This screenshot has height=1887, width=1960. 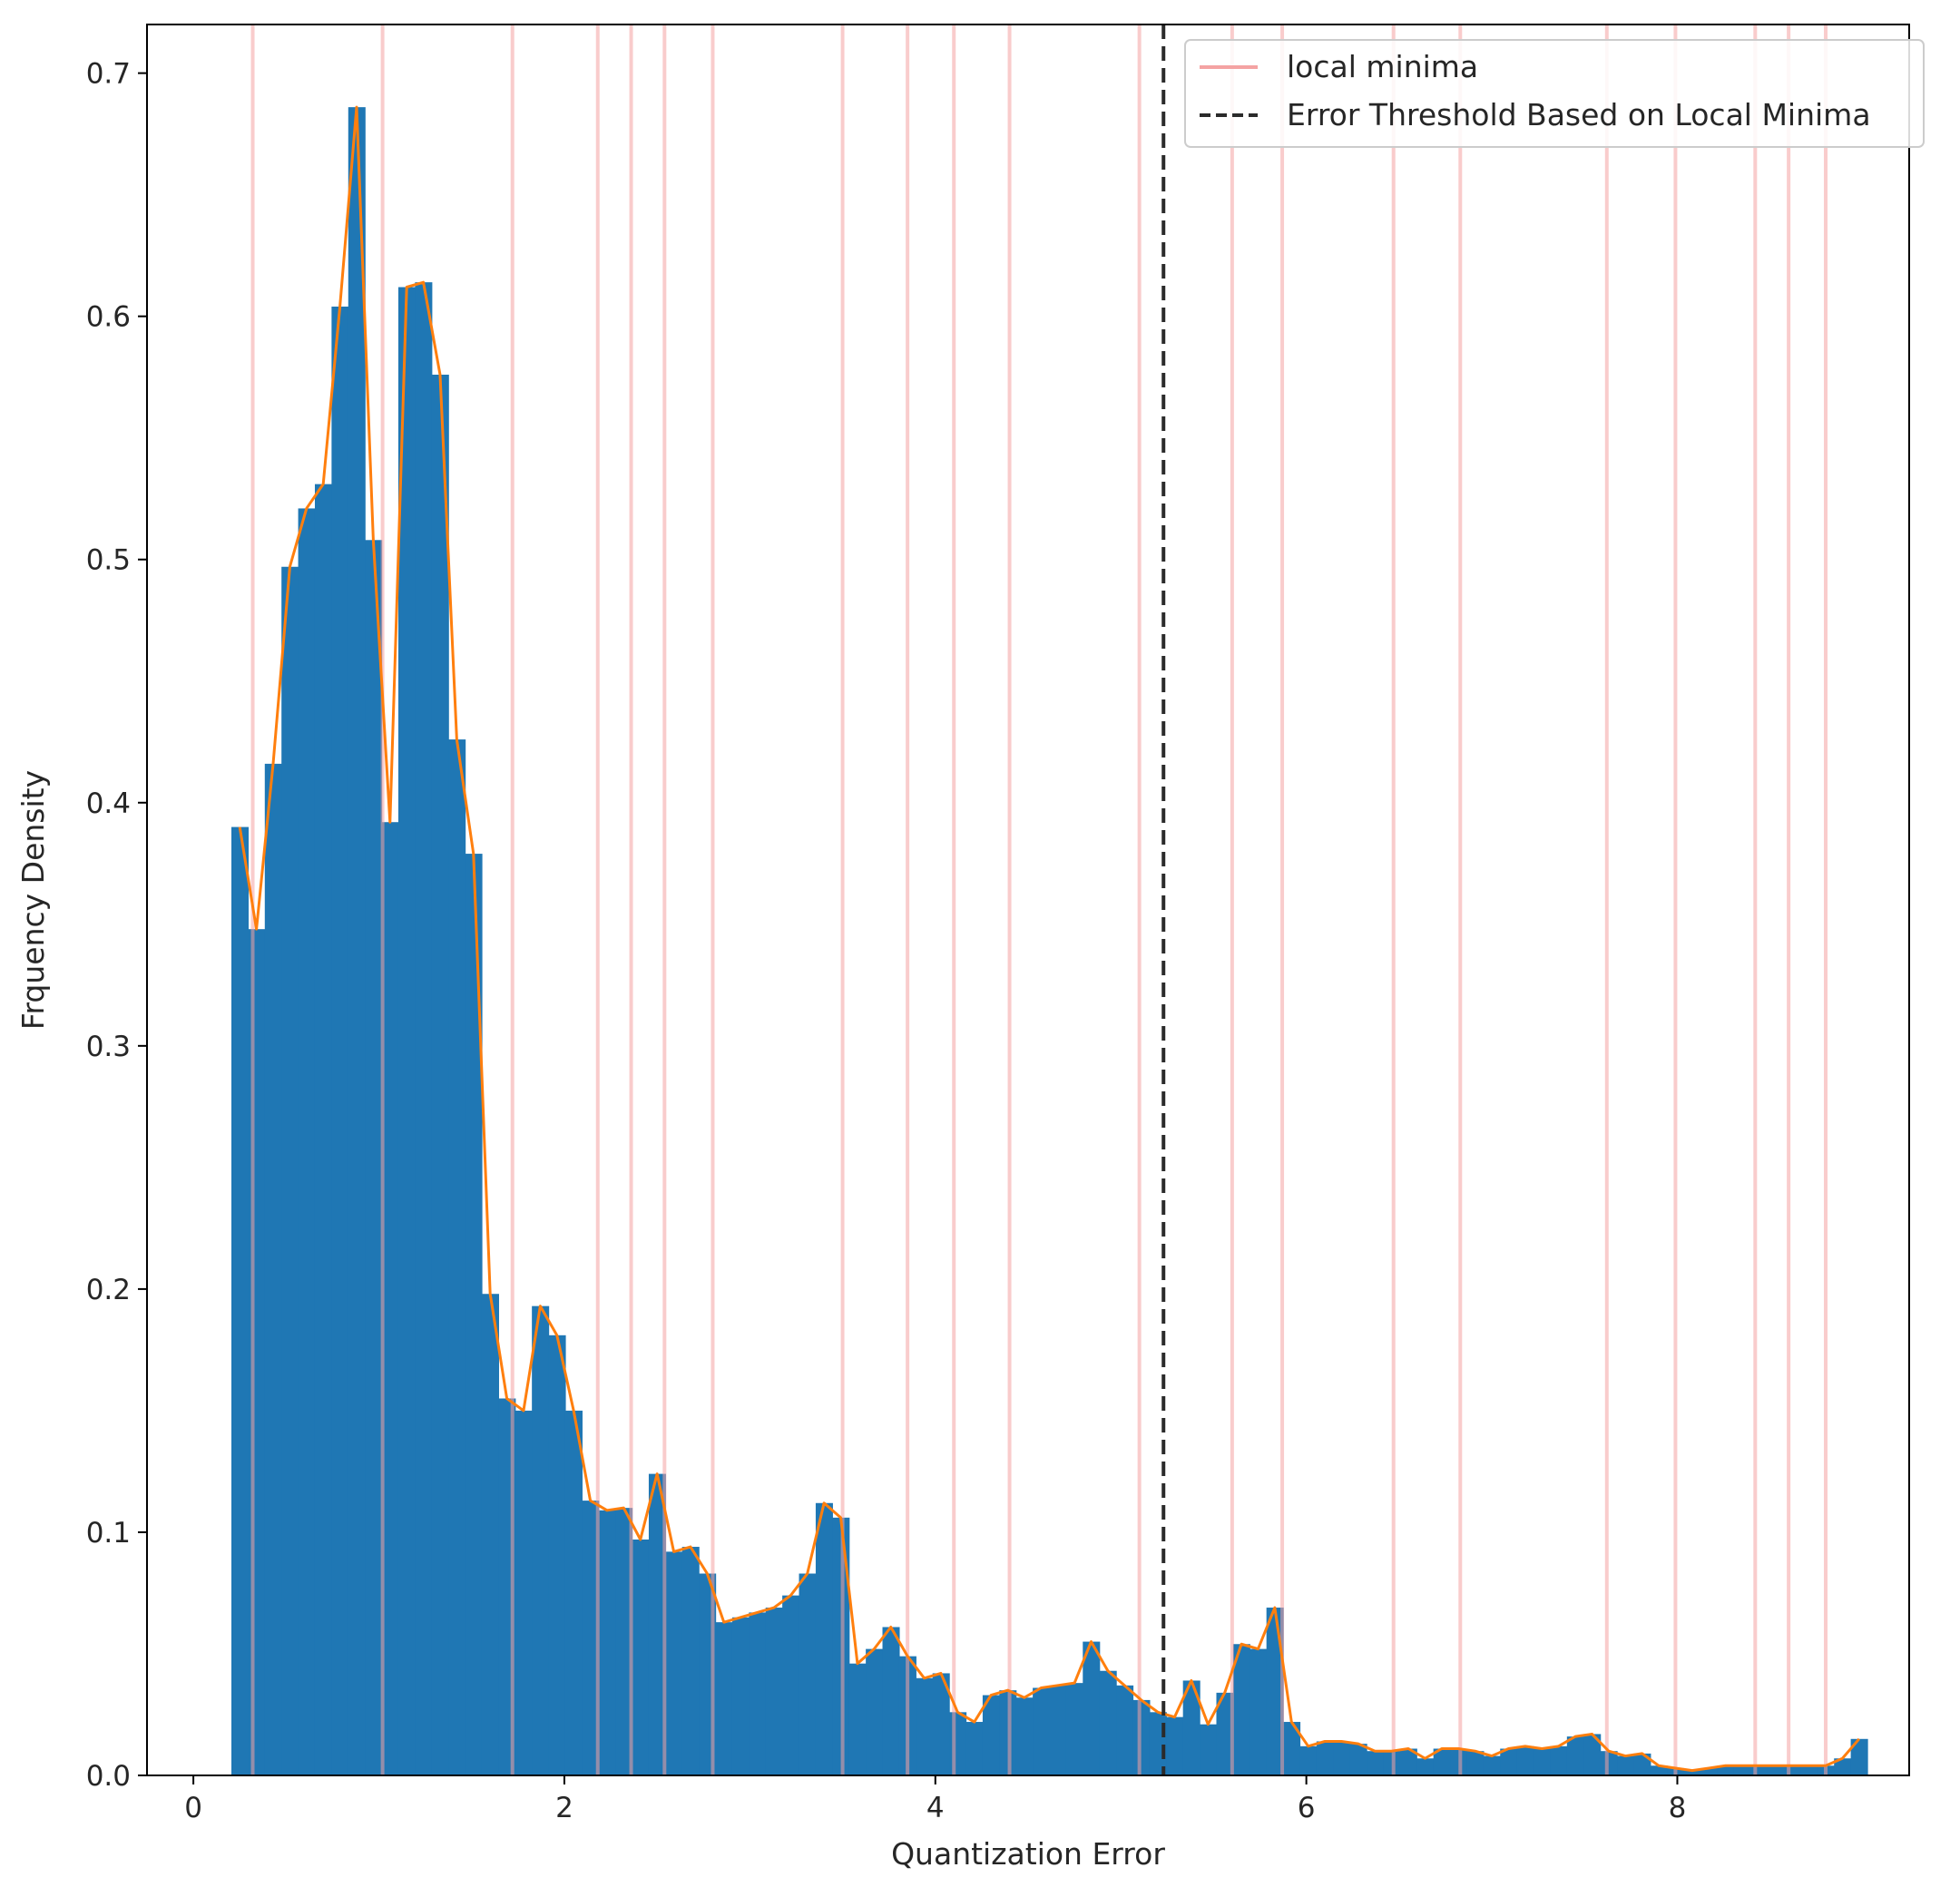 I want to click on x-tick-label: 0, so click(x=193, y=1808).